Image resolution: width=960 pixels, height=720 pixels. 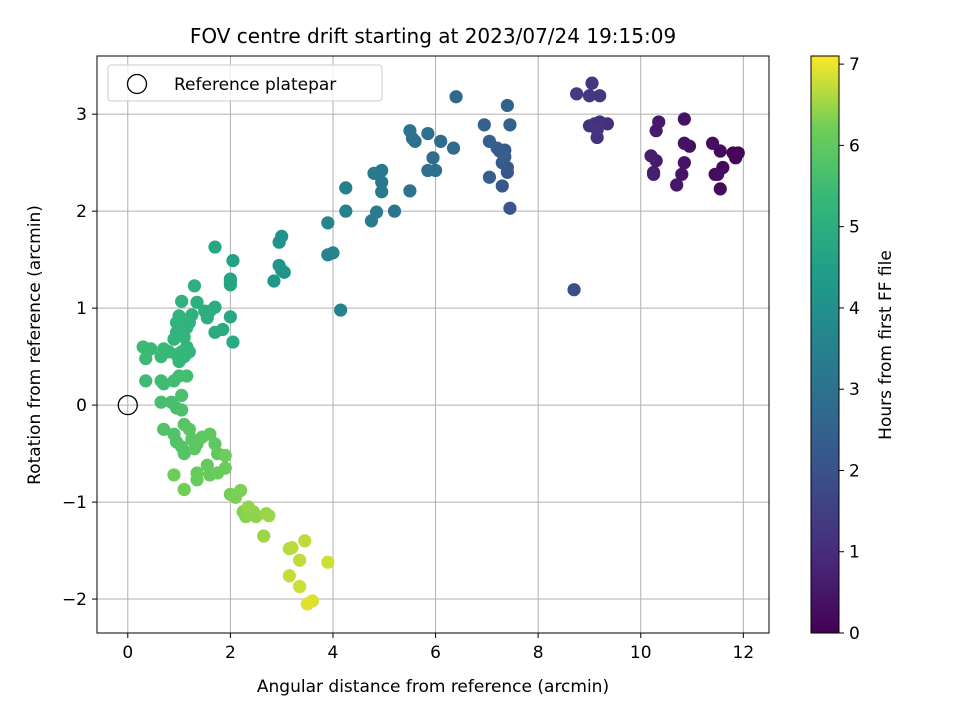 I want to click on x-tick-label: 0, so click(x=127, y=653).